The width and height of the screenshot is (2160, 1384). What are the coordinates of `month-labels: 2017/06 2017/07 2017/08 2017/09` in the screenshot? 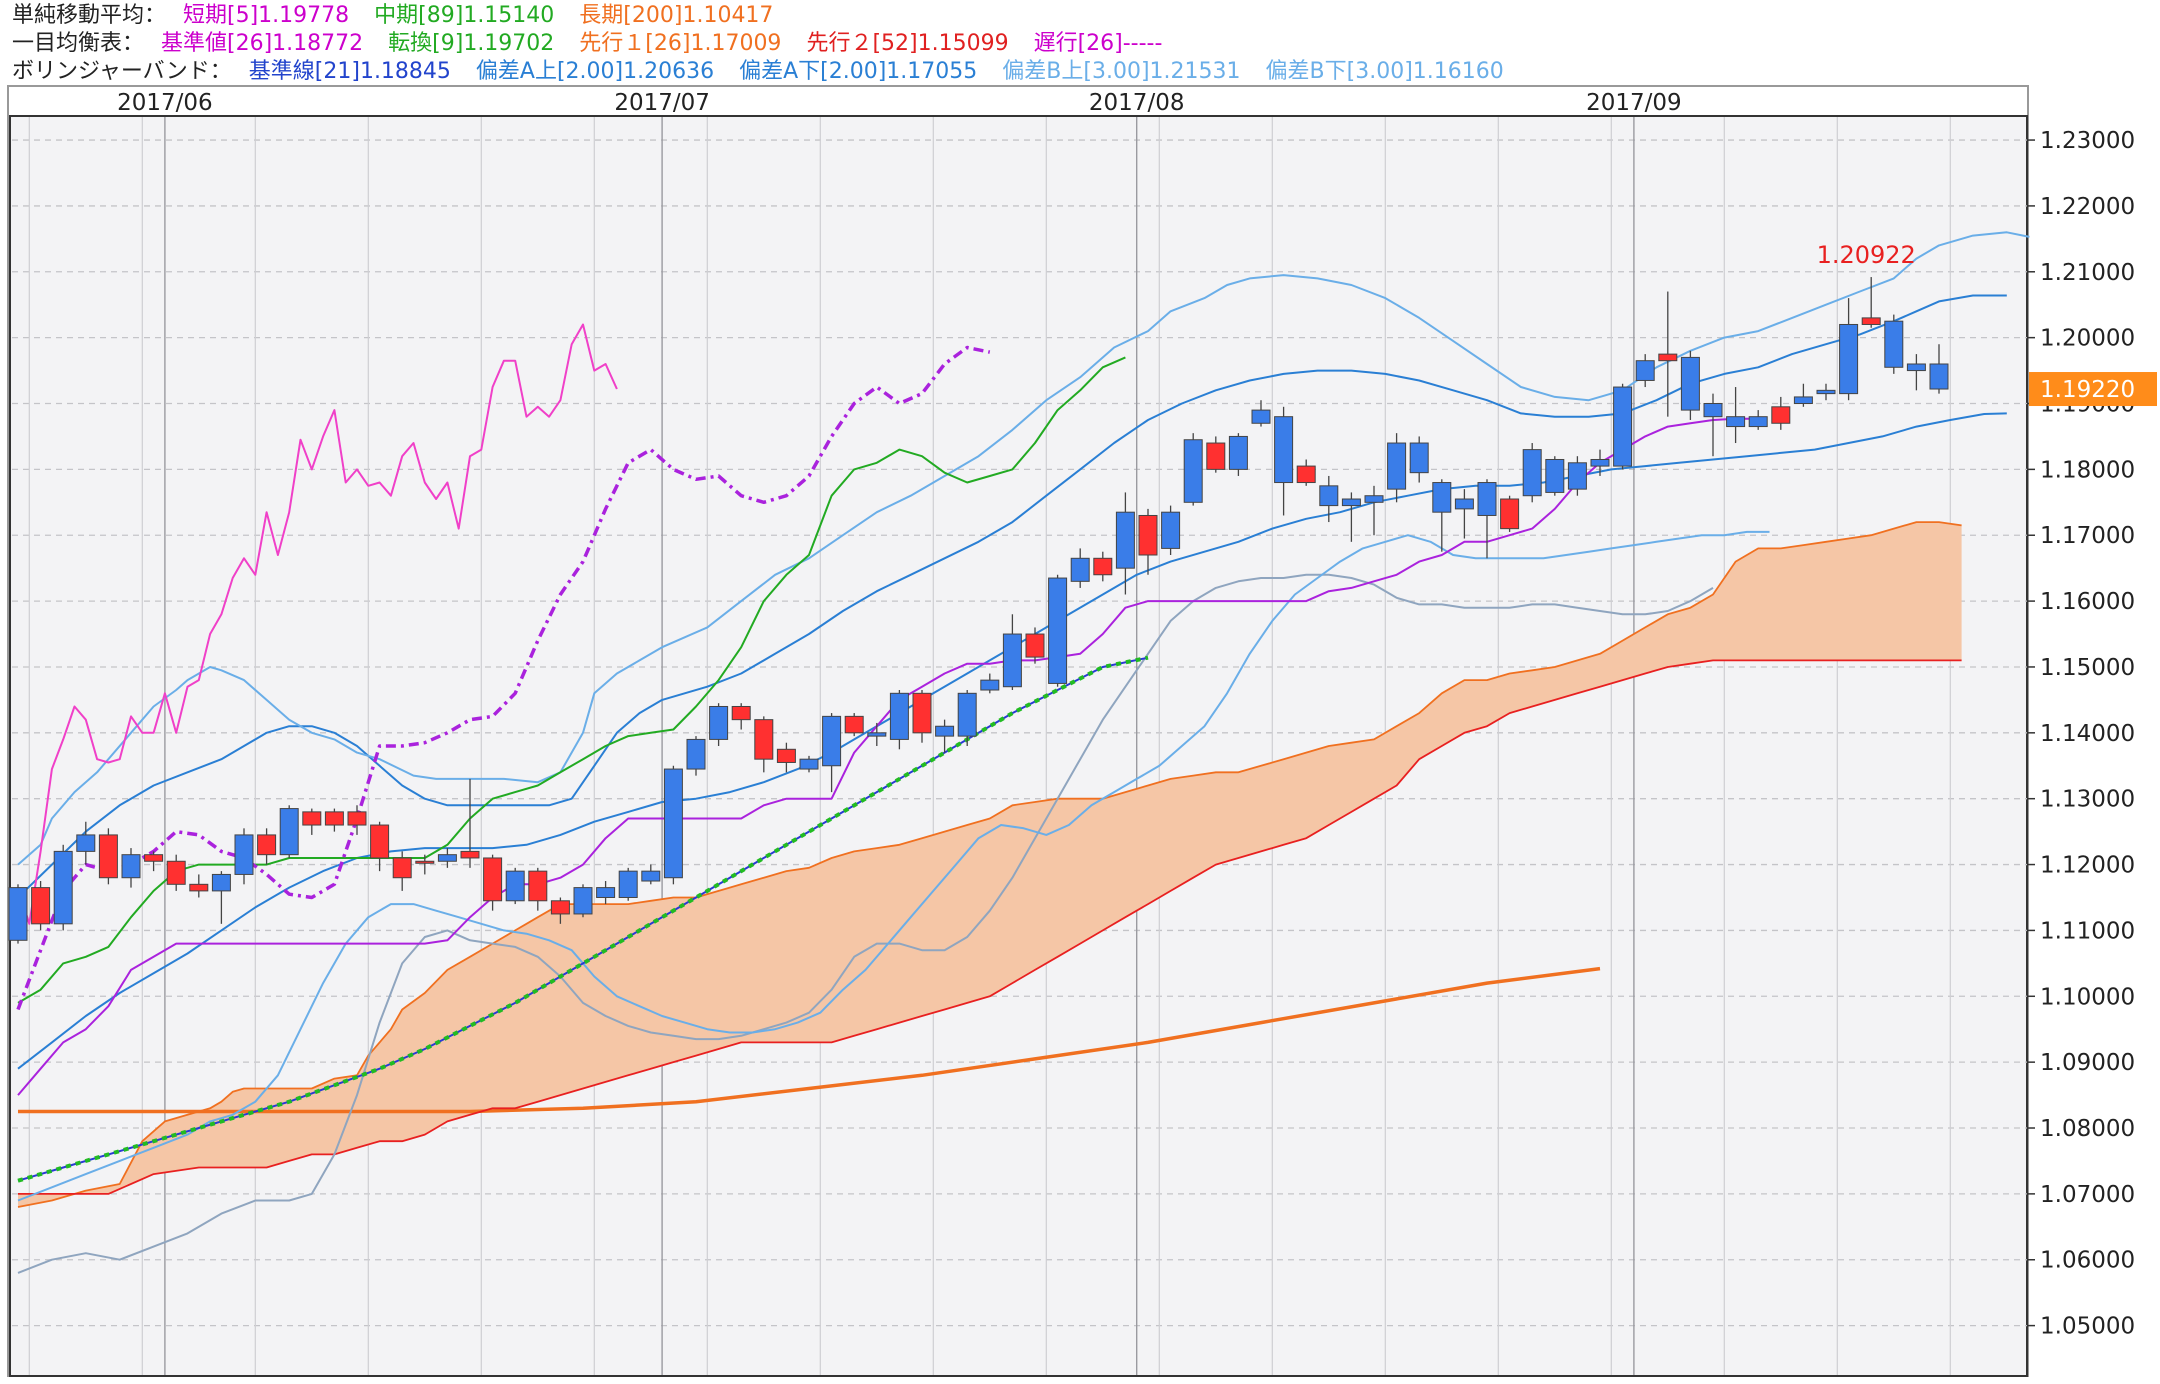 It's located at (899, 103).